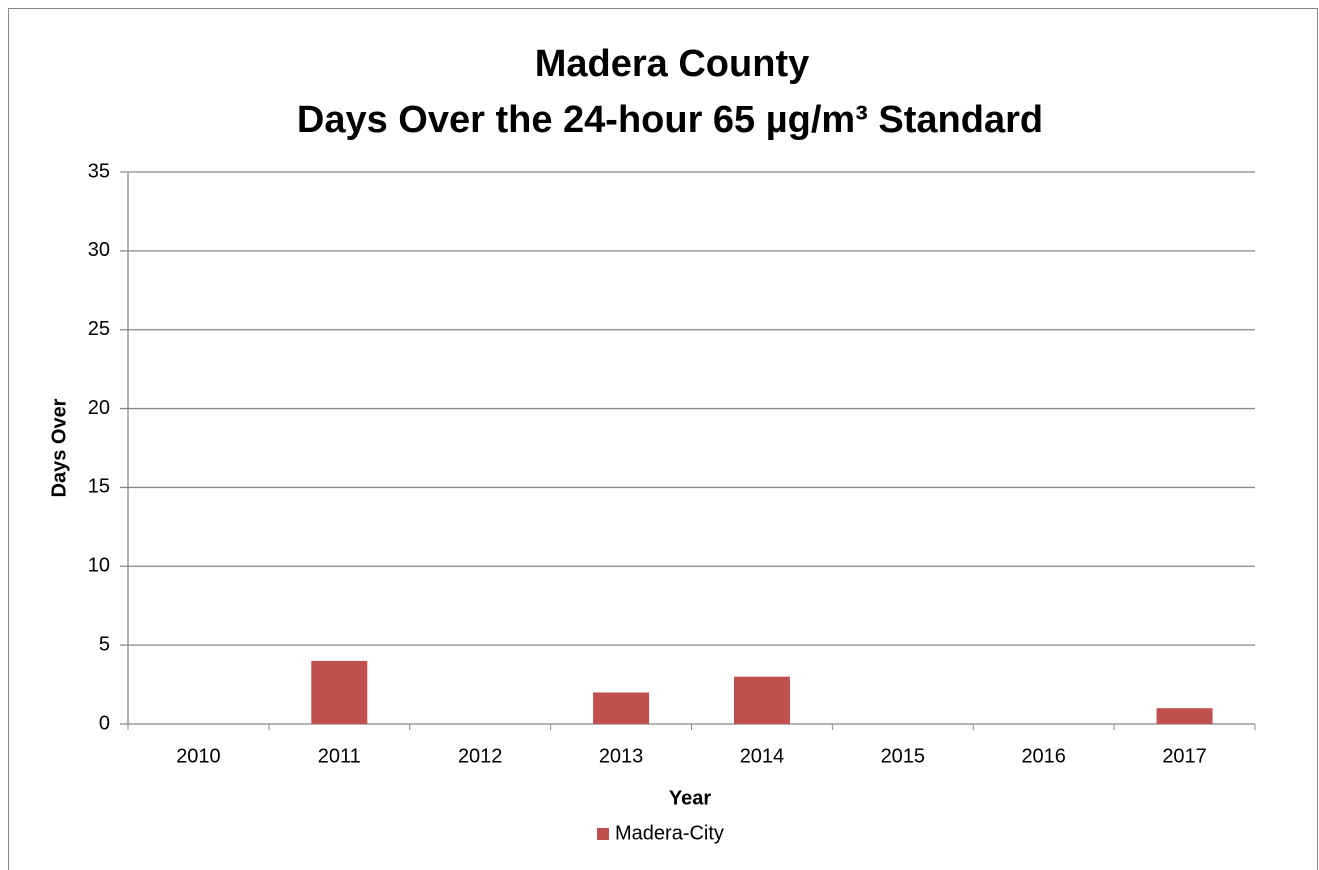 The image size is (1319, 870). I want to click on x-axis-title: Year, so click(690, 798).